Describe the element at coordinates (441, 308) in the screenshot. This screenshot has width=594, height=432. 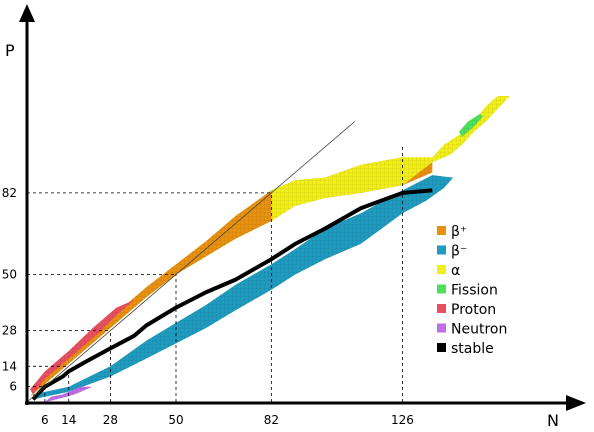
I see `legend-swatch-proton` at that location.